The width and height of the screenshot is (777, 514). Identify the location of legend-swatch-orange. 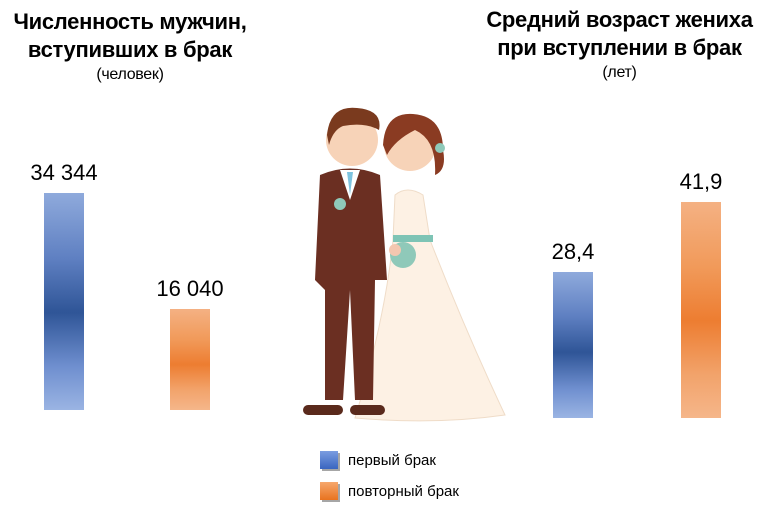
(329, 491).